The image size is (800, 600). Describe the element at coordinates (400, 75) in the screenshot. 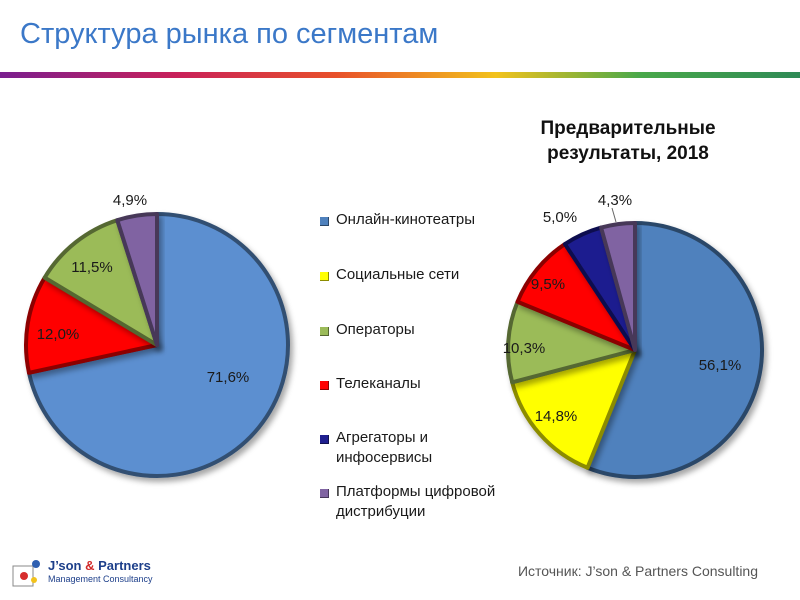

I see `title-divider` at that location.